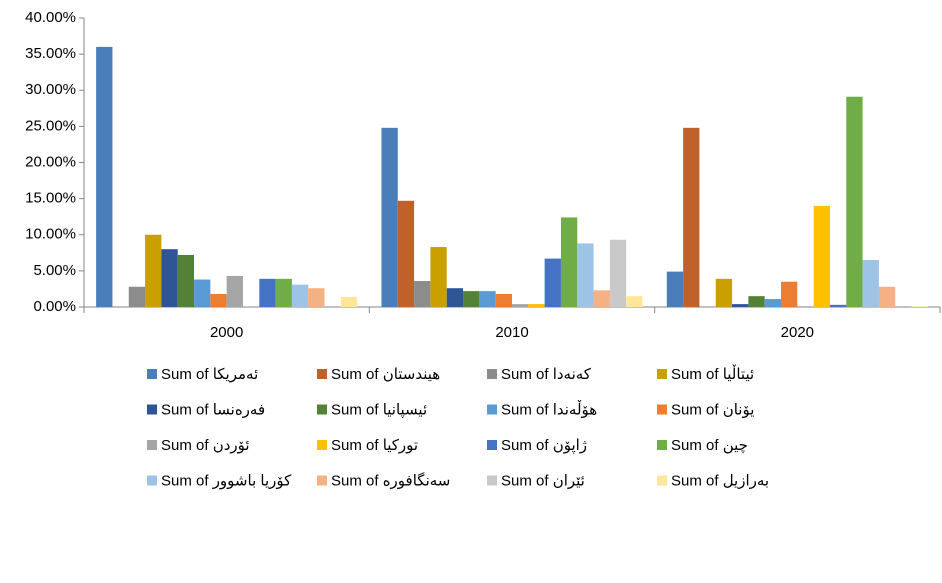  I want to click on legend-label: Sum of ئیسپانیا, so click(379, 410).